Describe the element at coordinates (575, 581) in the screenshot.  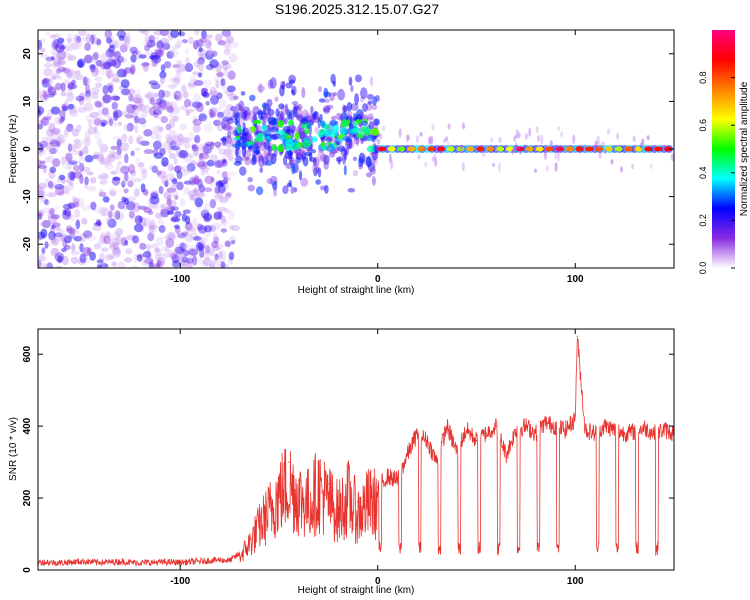
I see `snr-x-tick-label: 100` at that location.